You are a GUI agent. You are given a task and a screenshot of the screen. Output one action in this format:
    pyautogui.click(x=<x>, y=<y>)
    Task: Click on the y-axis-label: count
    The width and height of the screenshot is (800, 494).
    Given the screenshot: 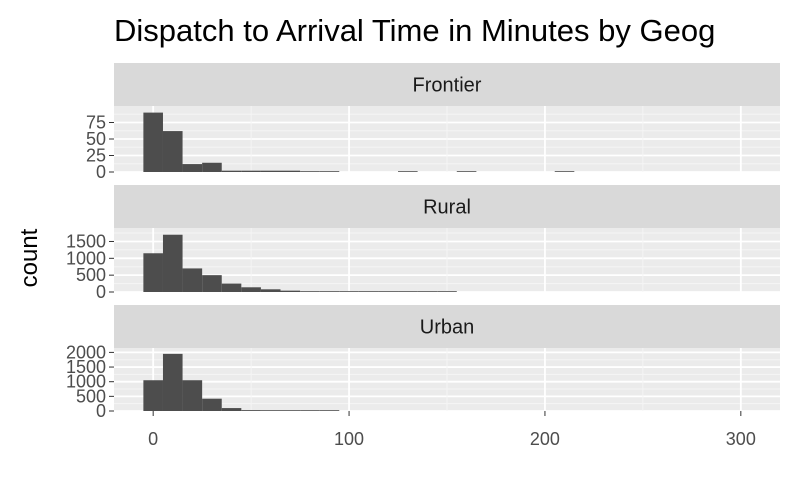 What is the action you would take?
    pyautogui.click(x=29, y=257)
    